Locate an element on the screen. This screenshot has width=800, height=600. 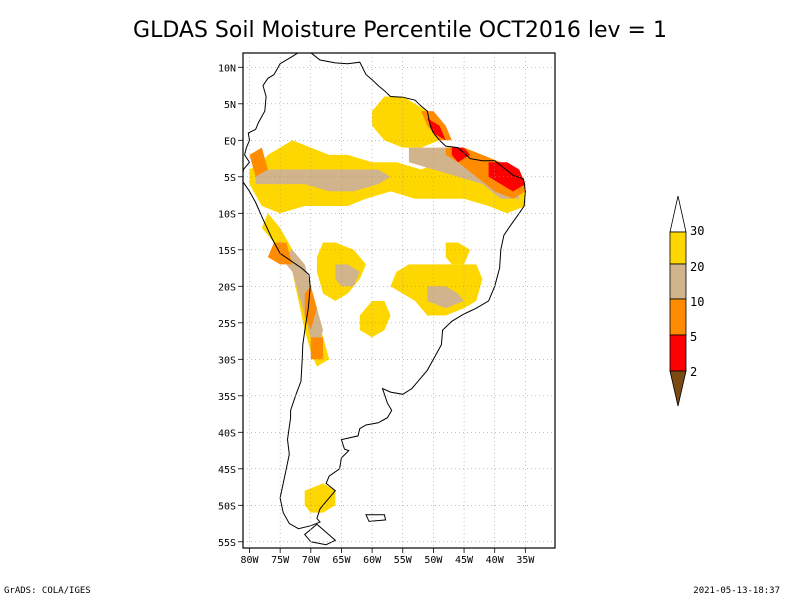
colorbar: 30 20 10 5 2 is located at coordinates (686, 301).